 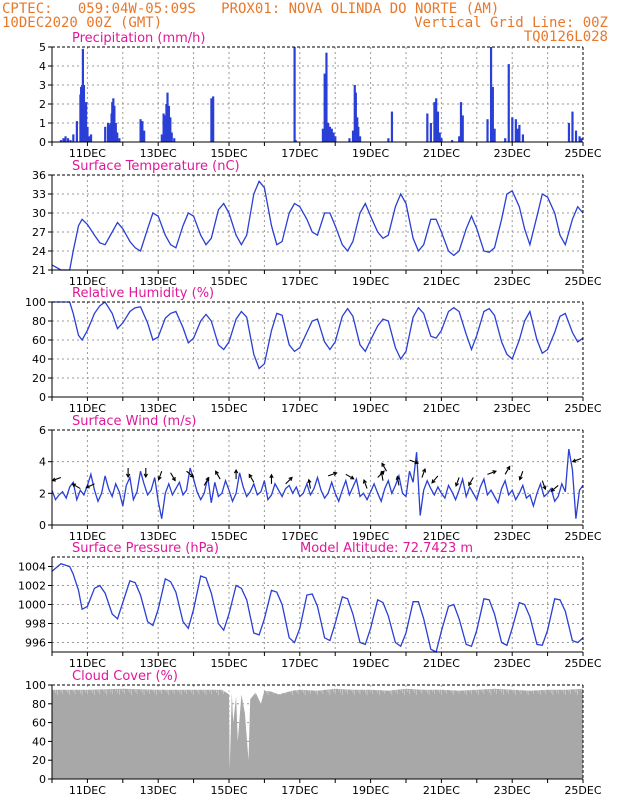 What do you see at coordinates (143, 293) in the screenshot?
I see `rh-title: Relative Humidity (%)` at bounding box center [143, 293].